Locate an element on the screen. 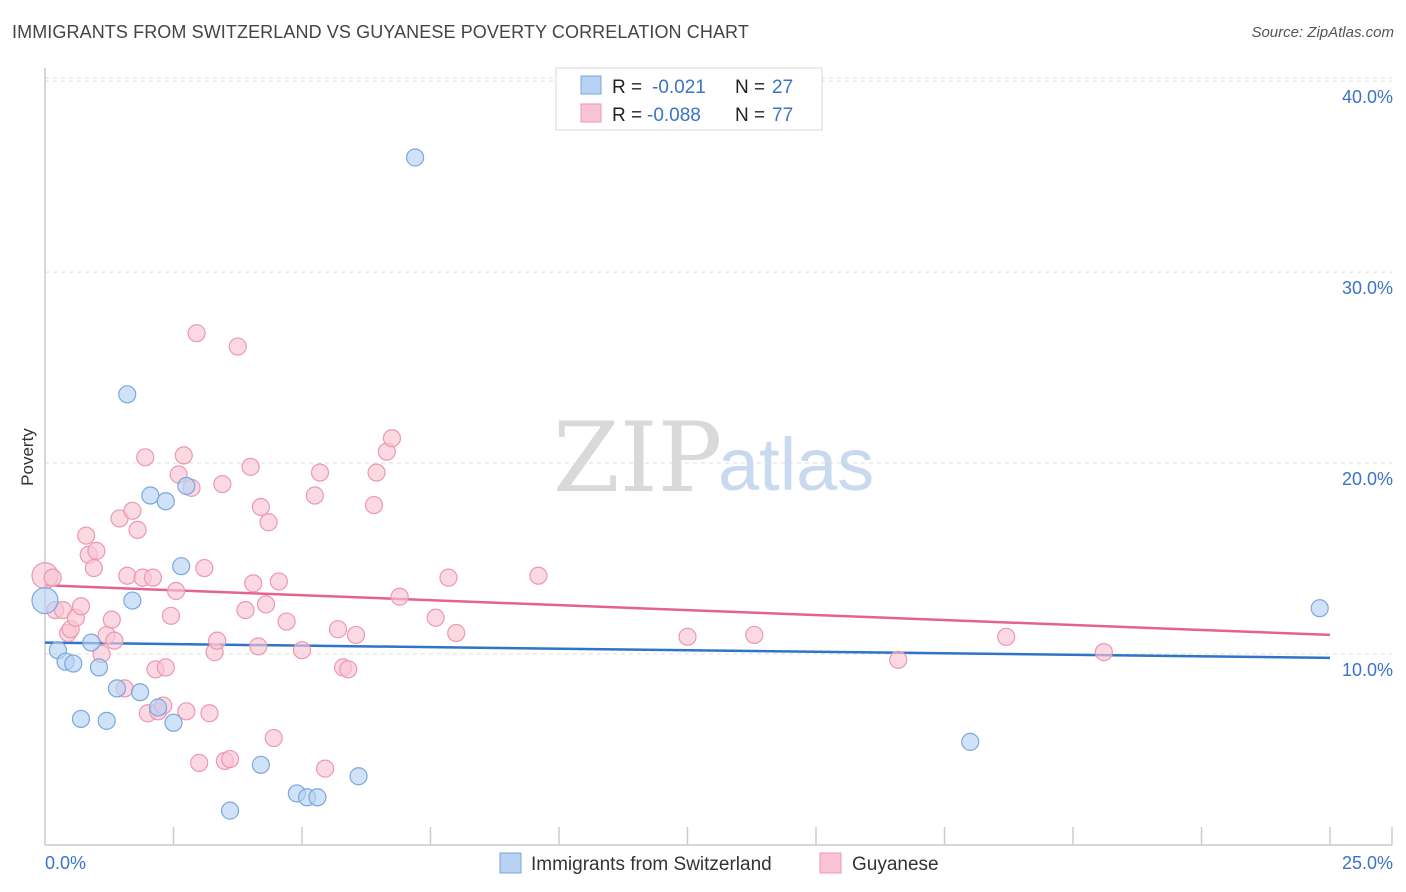  watermark-zip: ZIP is located at coordinates (637, 458).